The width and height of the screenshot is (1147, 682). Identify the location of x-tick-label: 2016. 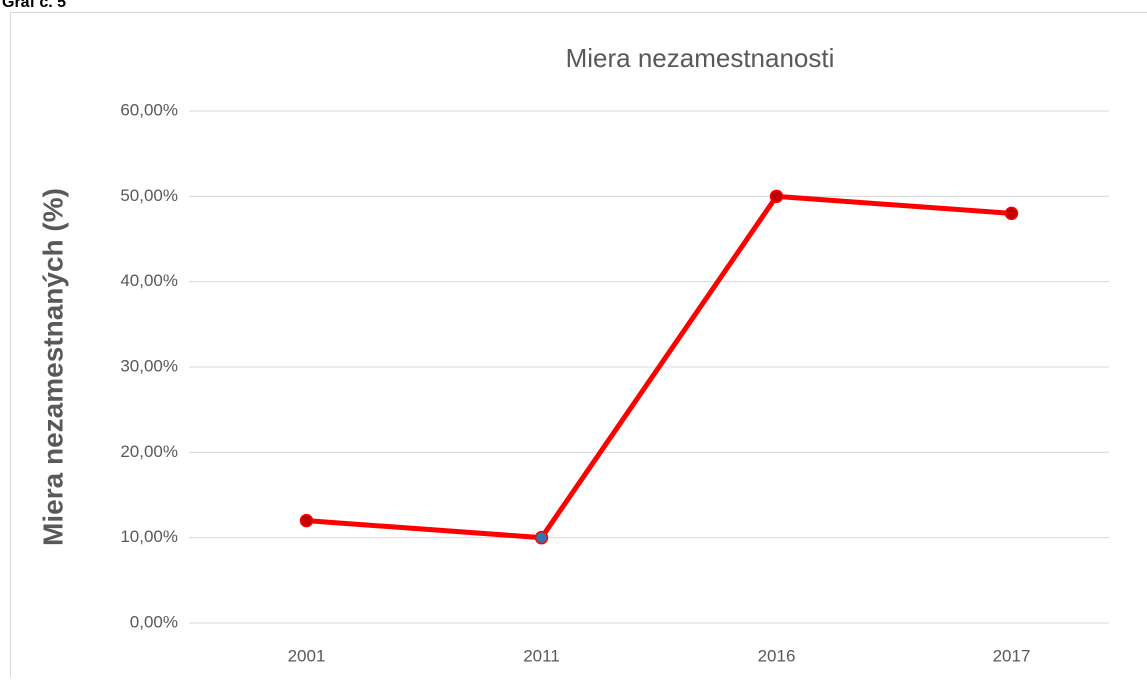
(777, 655).